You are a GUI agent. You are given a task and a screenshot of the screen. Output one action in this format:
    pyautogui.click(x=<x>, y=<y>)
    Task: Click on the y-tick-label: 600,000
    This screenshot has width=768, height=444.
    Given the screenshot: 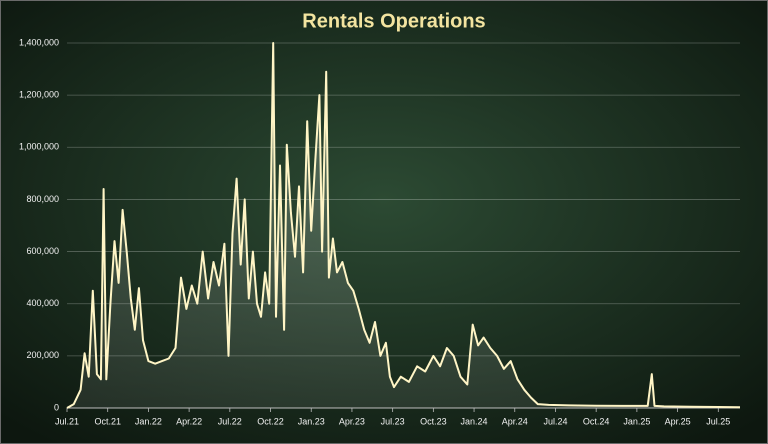 What is the action you would take?
    pyautogui.click(x=42, y=251)
    